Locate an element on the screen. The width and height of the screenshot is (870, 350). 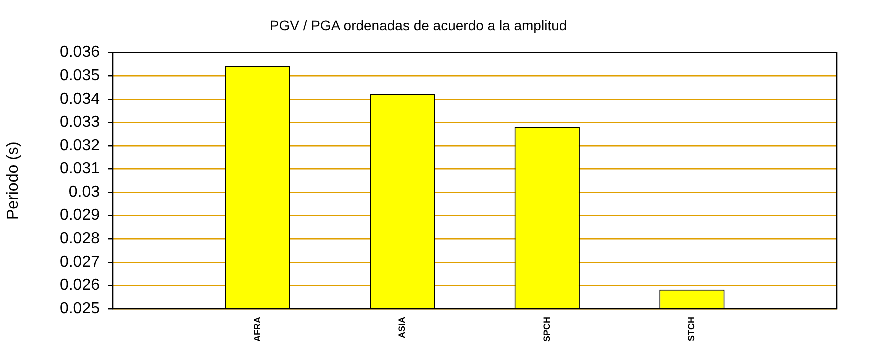
y-tick-label: 0.03 is located at coordinates (84, 192).